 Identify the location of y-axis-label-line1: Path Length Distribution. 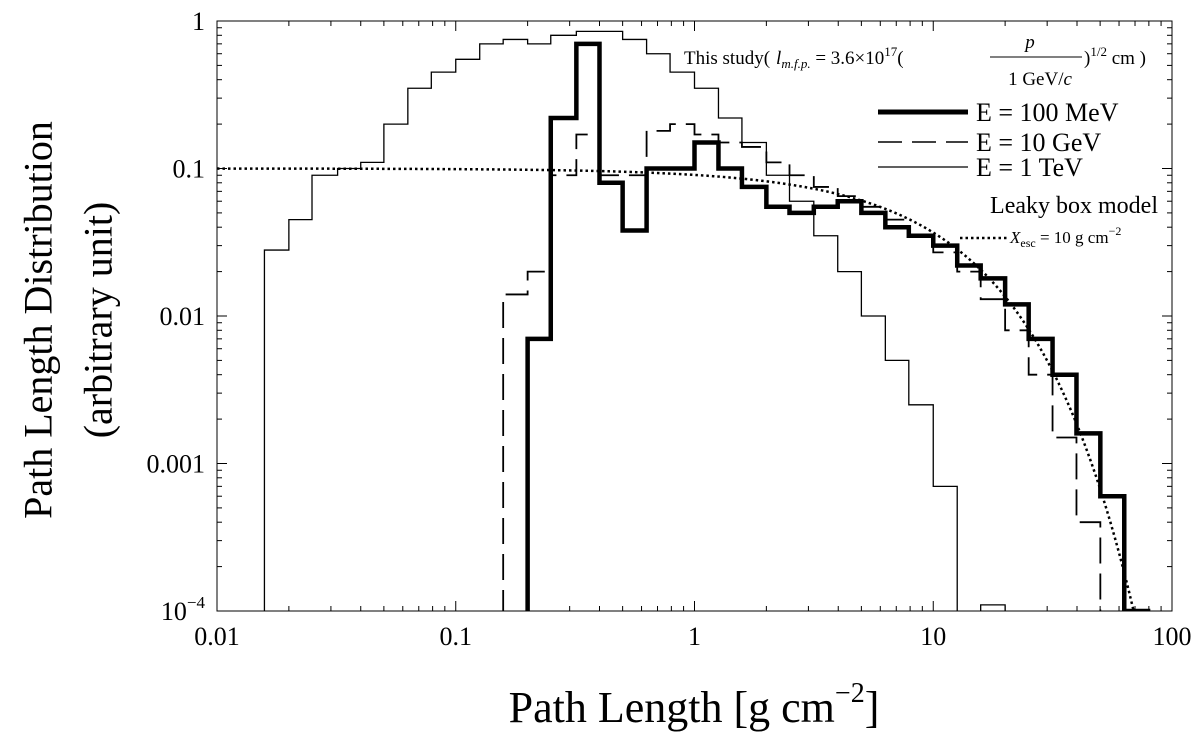
(38, 320).